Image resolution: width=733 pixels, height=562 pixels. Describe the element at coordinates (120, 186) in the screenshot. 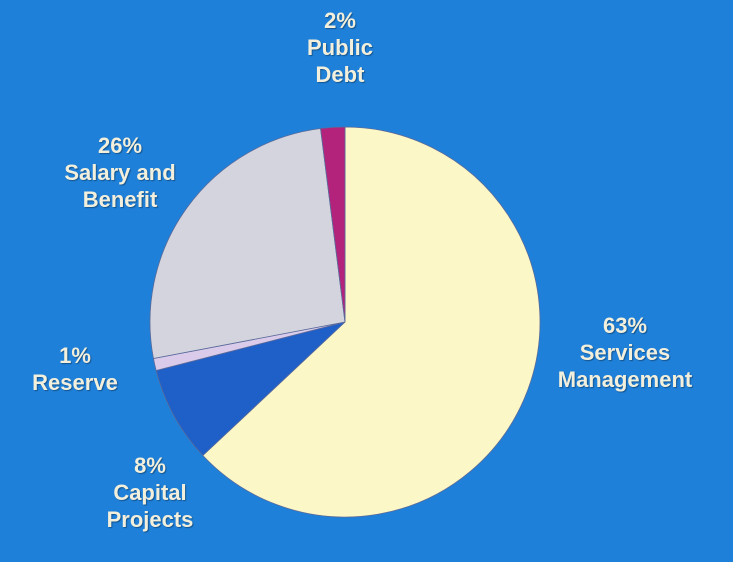

I see `category-label: Salary and Benefit` at that location.